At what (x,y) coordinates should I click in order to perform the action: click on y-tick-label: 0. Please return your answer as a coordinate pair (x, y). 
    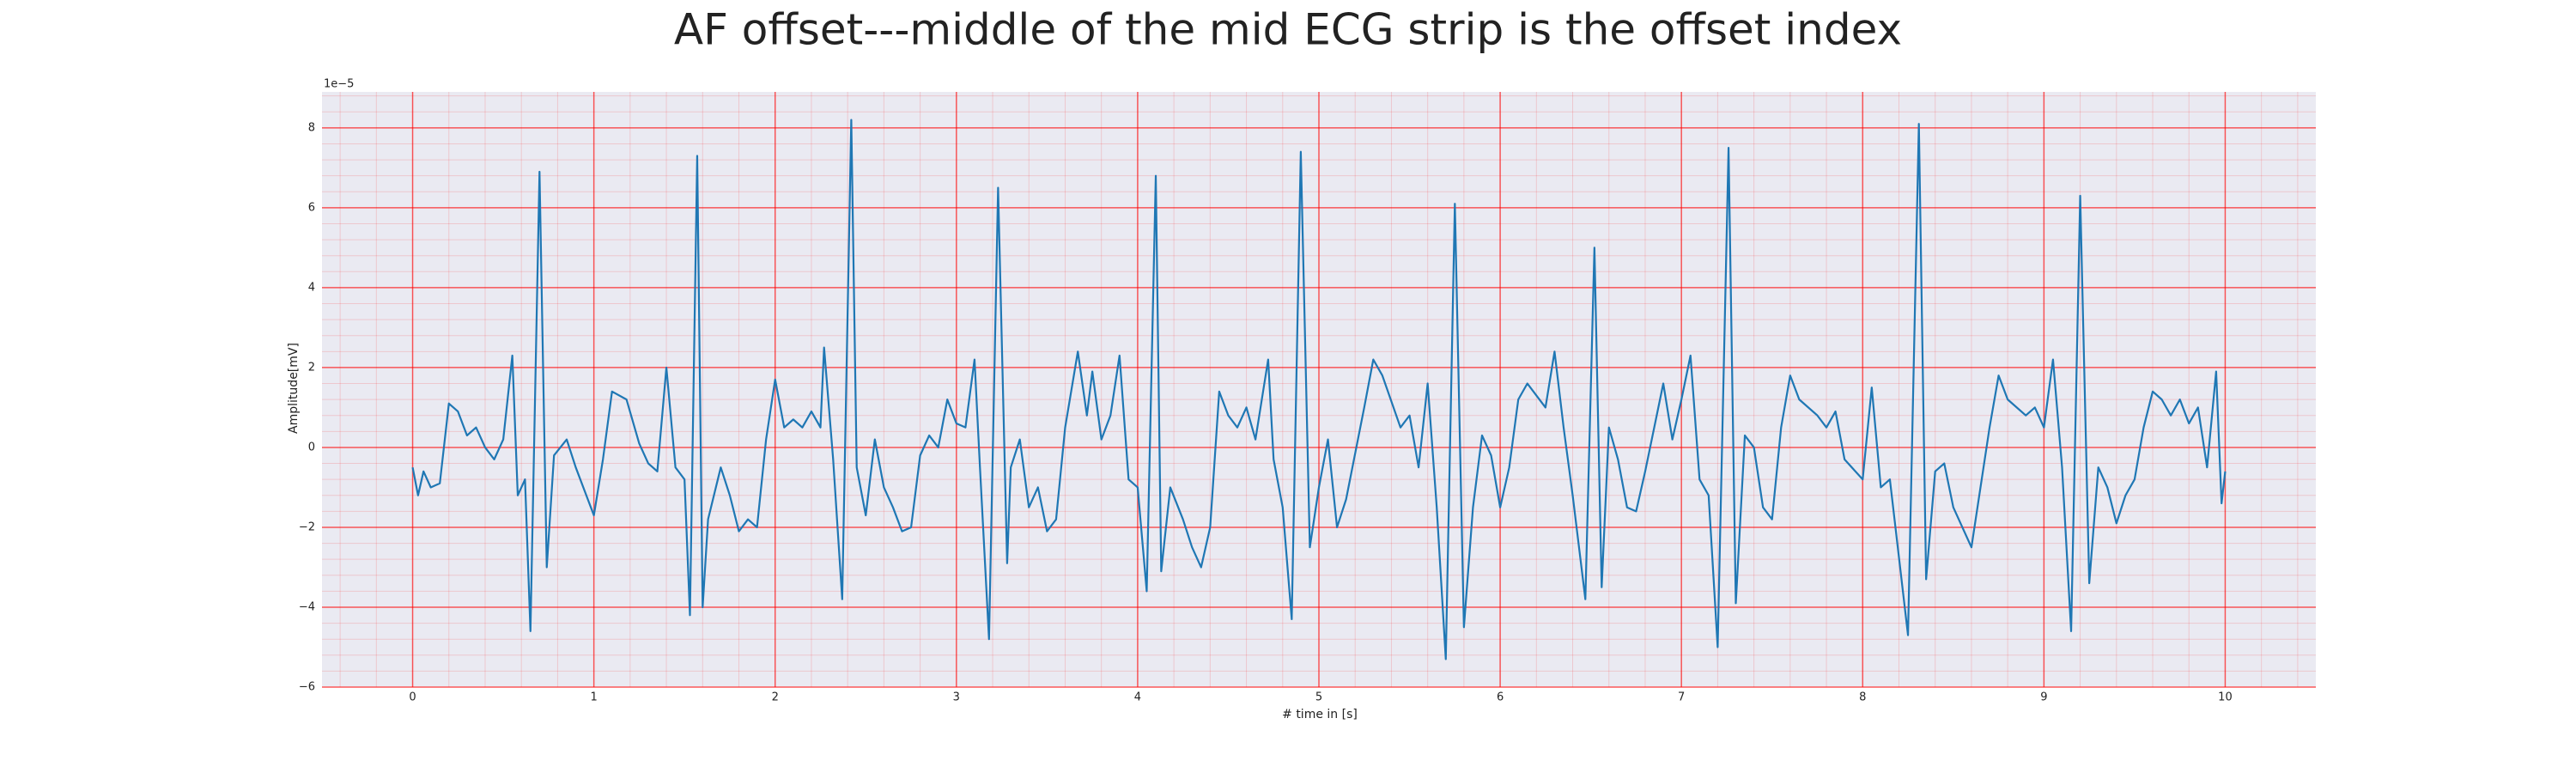
    Looking at the image, I should click on (312, 447).